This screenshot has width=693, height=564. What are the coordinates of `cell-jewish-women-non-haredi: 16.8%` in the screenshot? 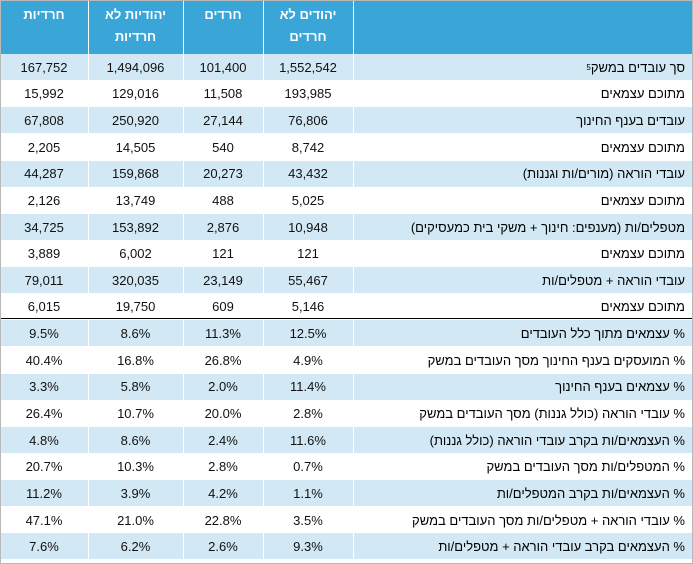 It's located at (135, 360).